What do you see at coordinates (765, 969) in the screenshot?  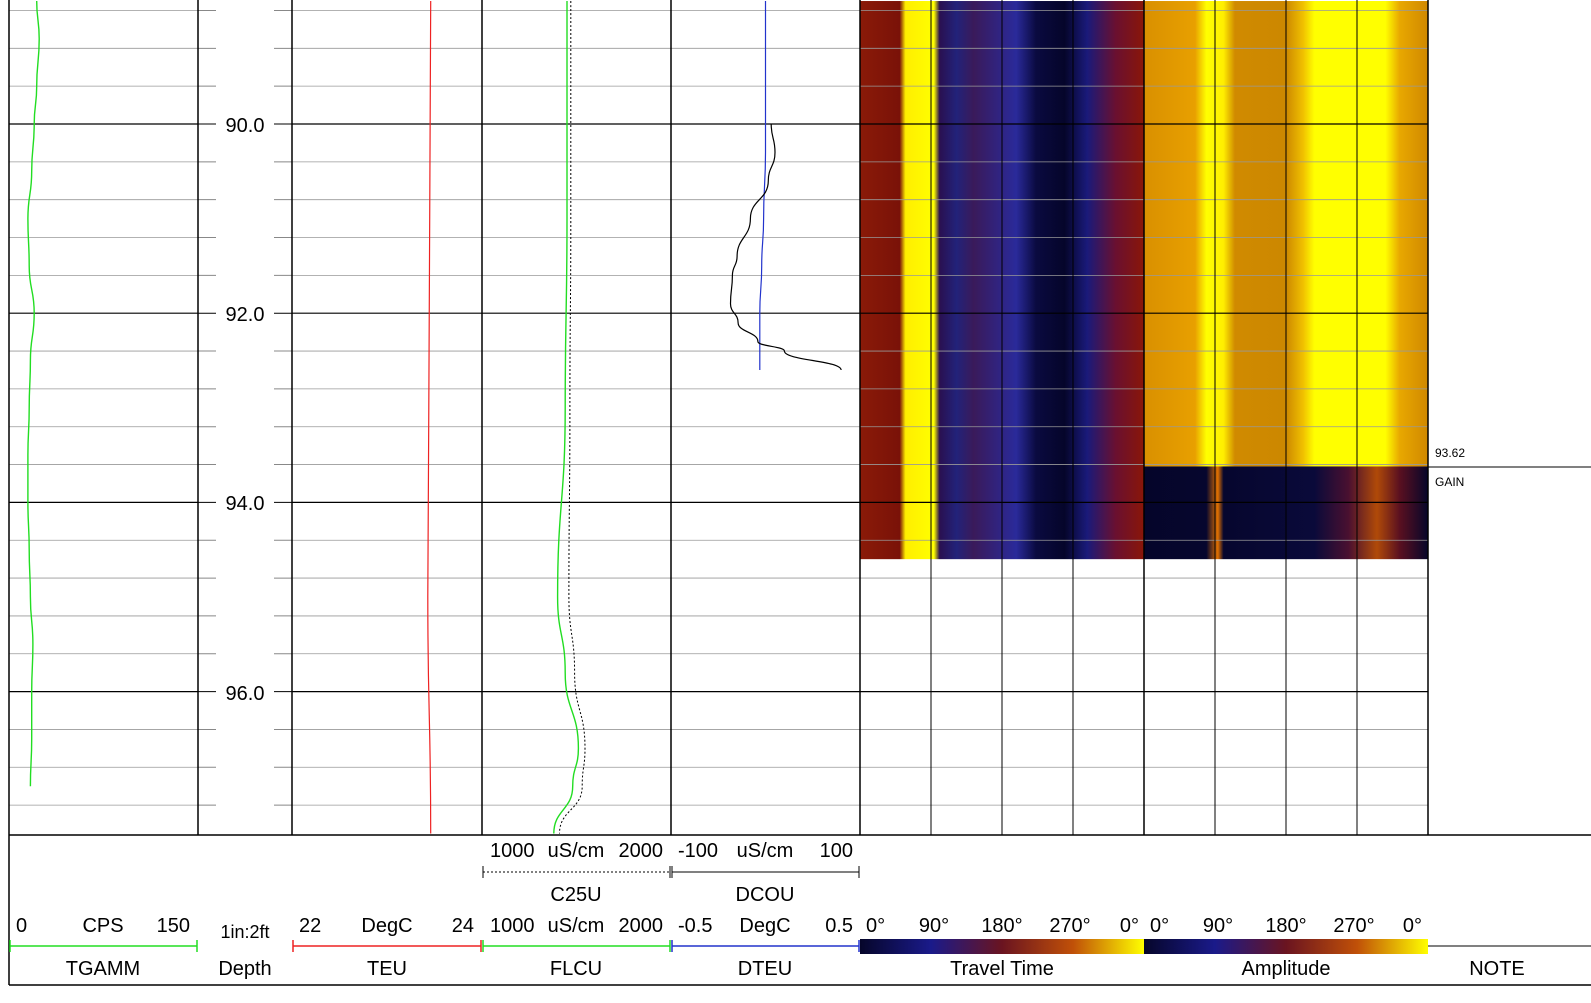 I see `dteu-name: DTEU` at bounding box center [765, 969].